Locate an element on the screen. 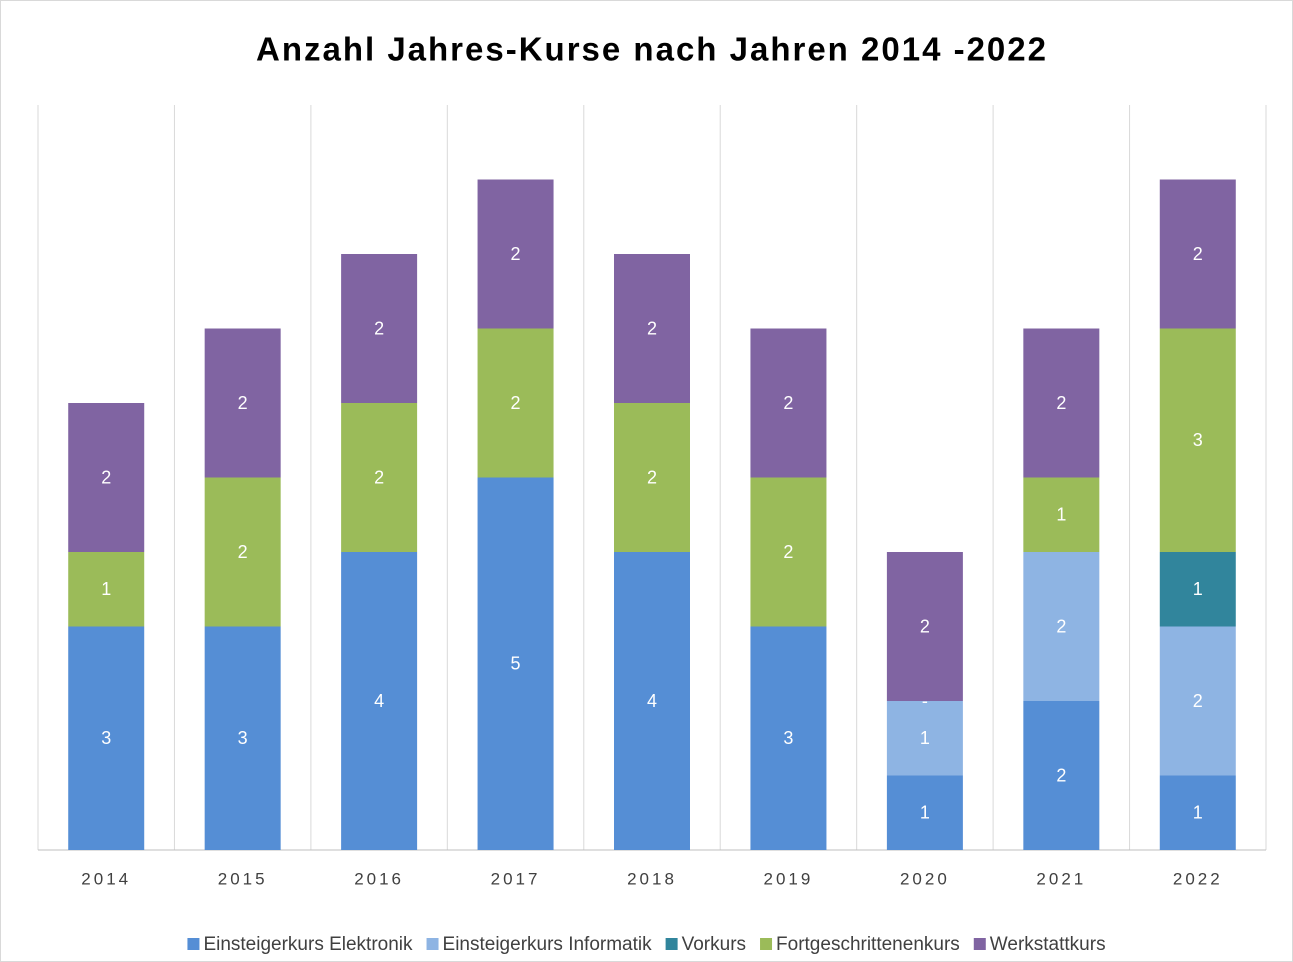  x-tick-label: 2017 is located at coordinates (516, 878).